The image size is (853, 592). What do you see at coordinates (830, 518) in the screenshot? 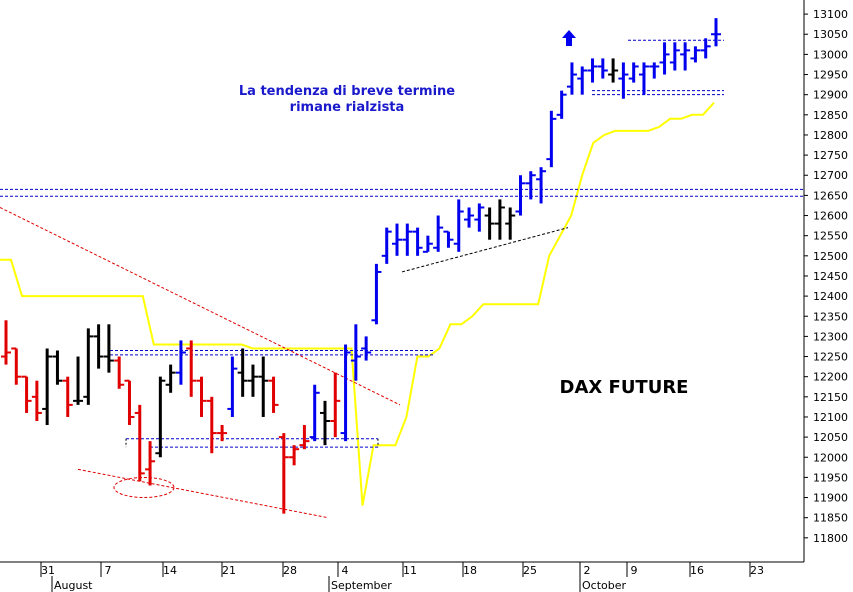
I see `y-tick-label: 11850` at bounding box center [830, 518].